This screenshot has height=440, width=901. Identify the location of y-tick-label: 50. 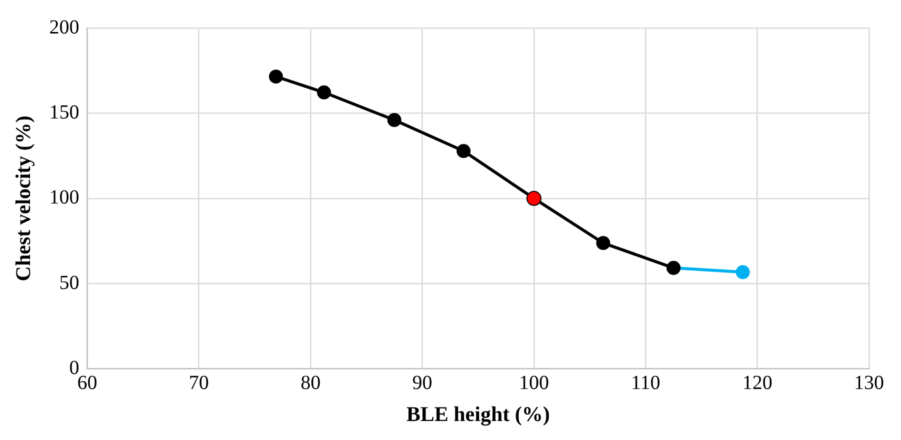
(69, 283).